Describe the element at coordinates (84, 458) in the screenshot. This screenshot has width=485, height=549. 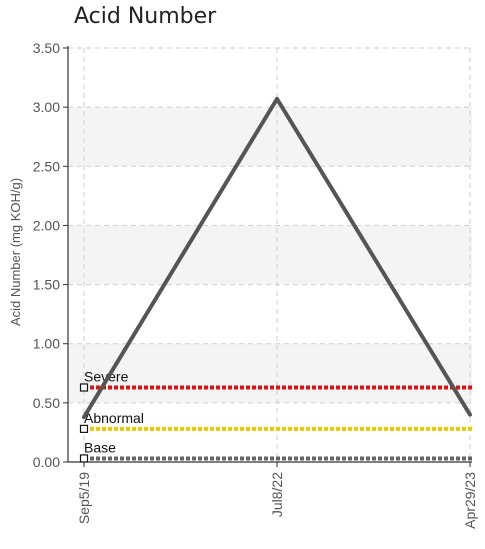
I see `reference-marker-base` at that location.